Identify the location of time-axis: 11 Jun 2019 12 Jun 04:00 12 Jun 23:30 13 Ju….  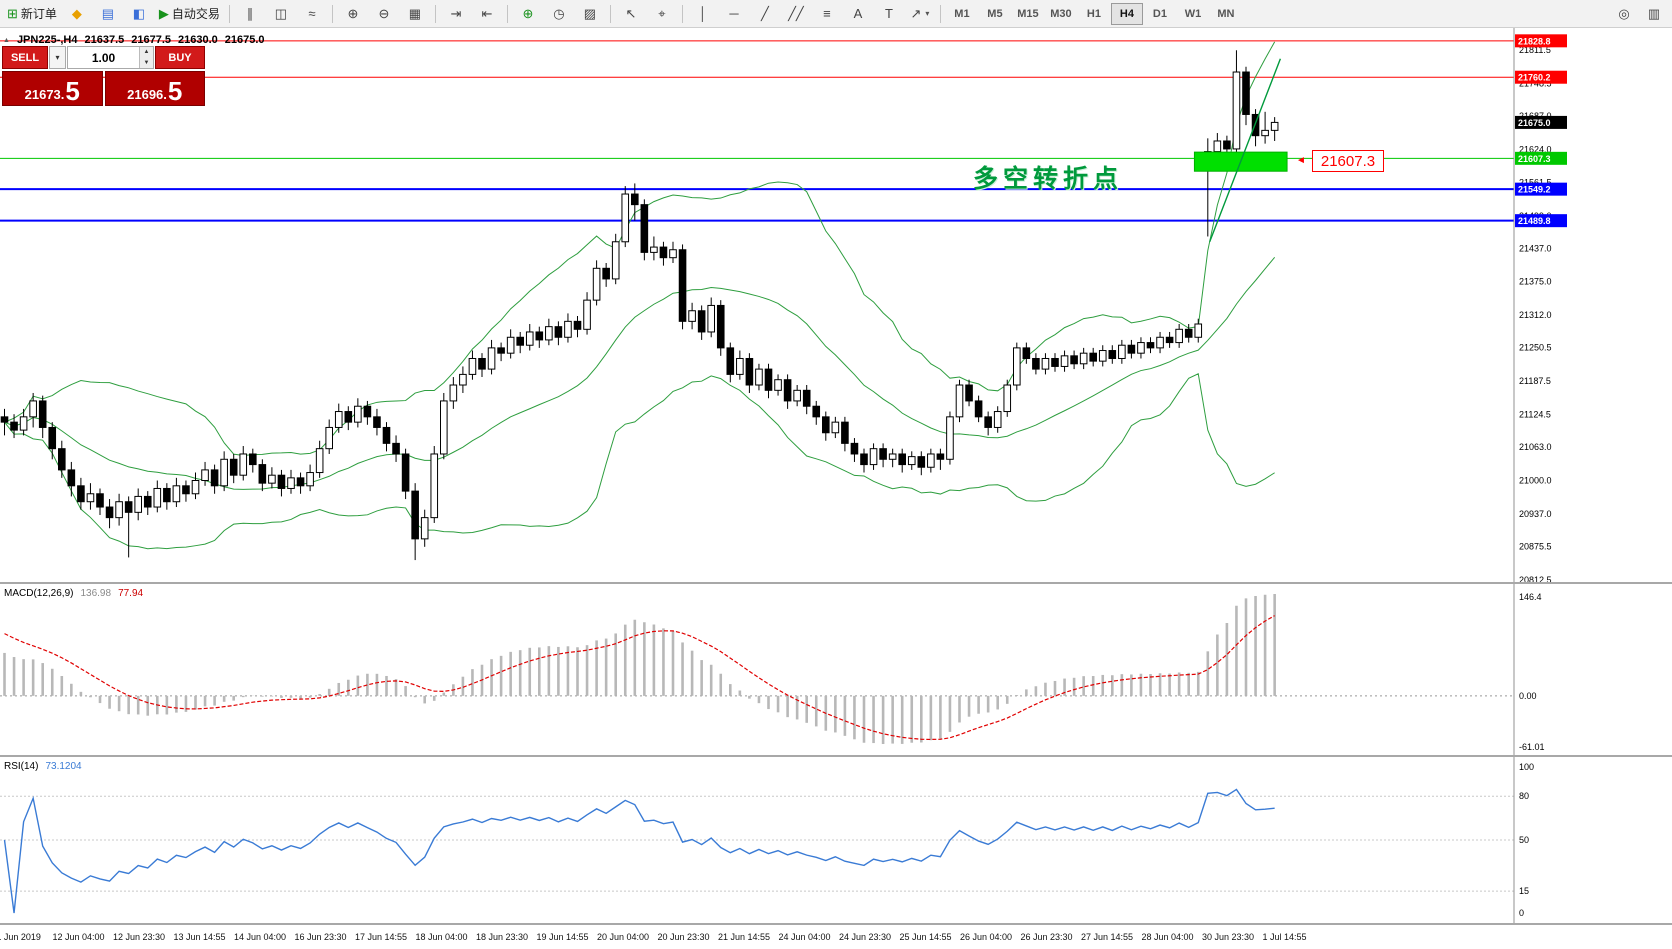
(836, 937).